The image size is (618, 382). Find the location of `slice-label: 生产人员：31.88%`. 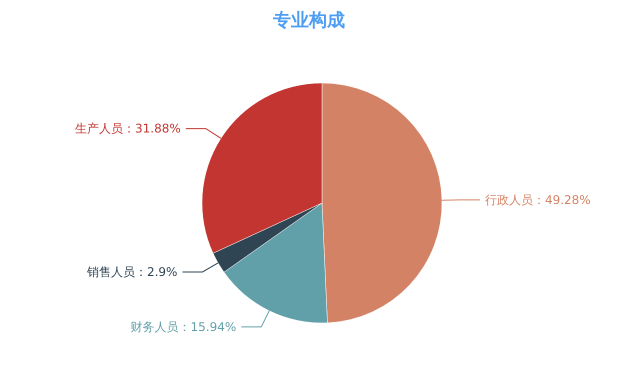

slice-label: 生产人员：31.88% is located at coordinates (127, 129).